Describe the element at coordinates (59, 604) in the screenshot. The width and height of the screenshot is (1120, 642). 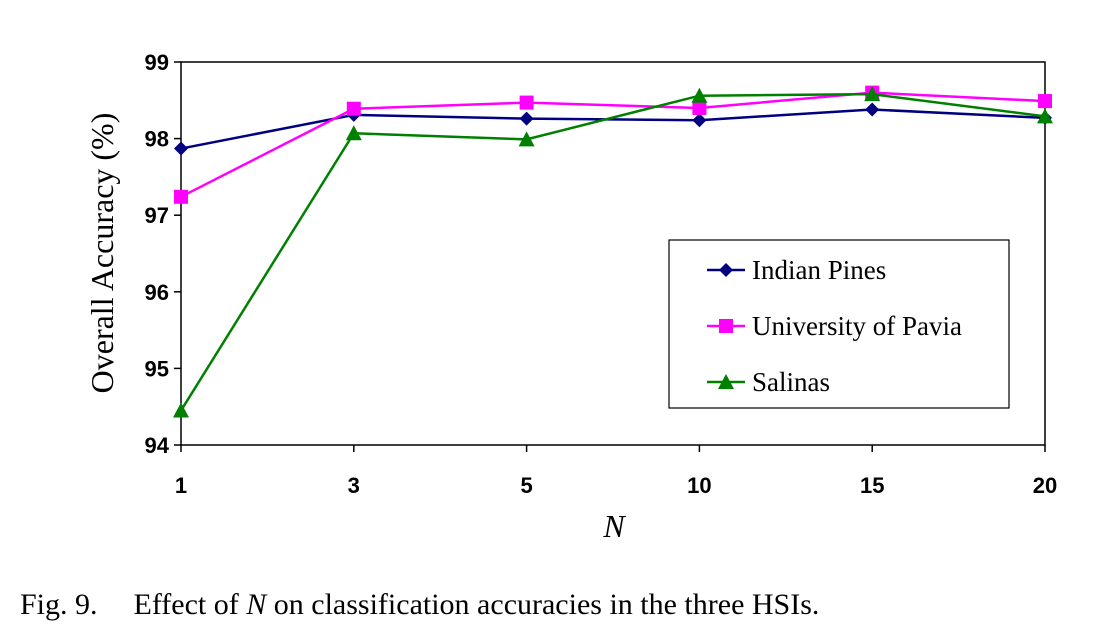
I see `caption-number: Fig. 9.` at that location.